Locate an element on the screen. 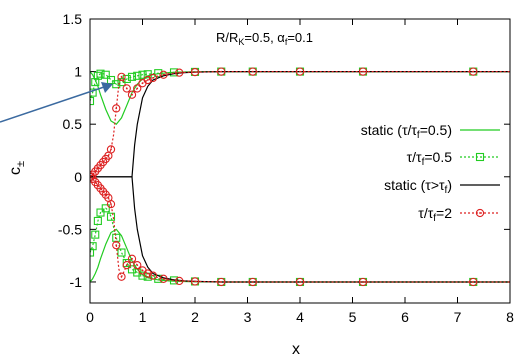 The image size is (516, 361). x-tick-labels: 0 1 2 3 4 5 6 7 8 is located at coordinates (300, 317).